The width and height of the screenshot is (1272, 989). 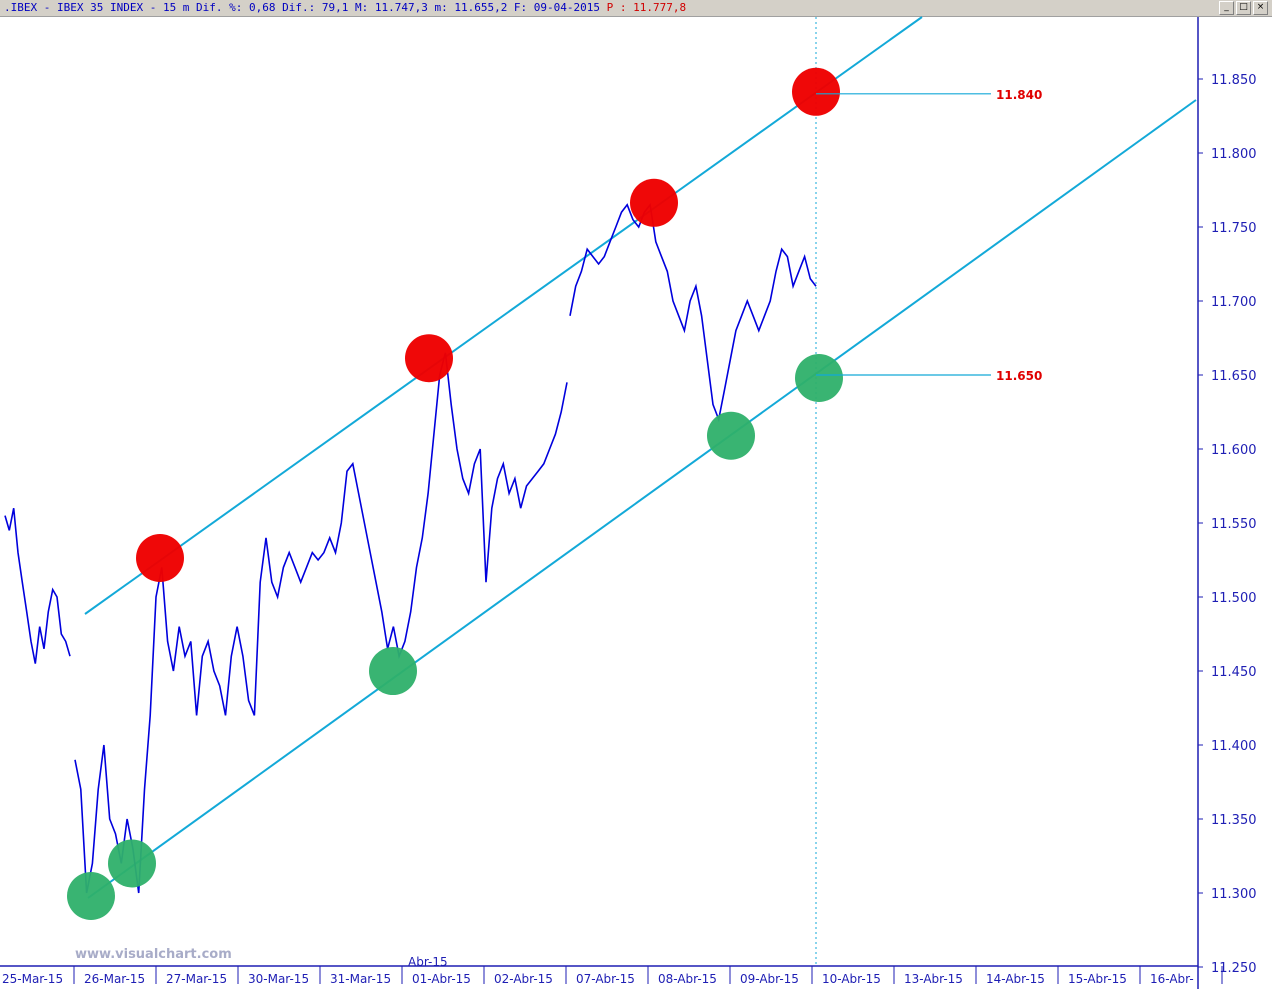 What do you see at coordinates (933, 979) in the screenshot?
I see `x-tick-label: 13-Abr-15` at bounding box center [933, 979].